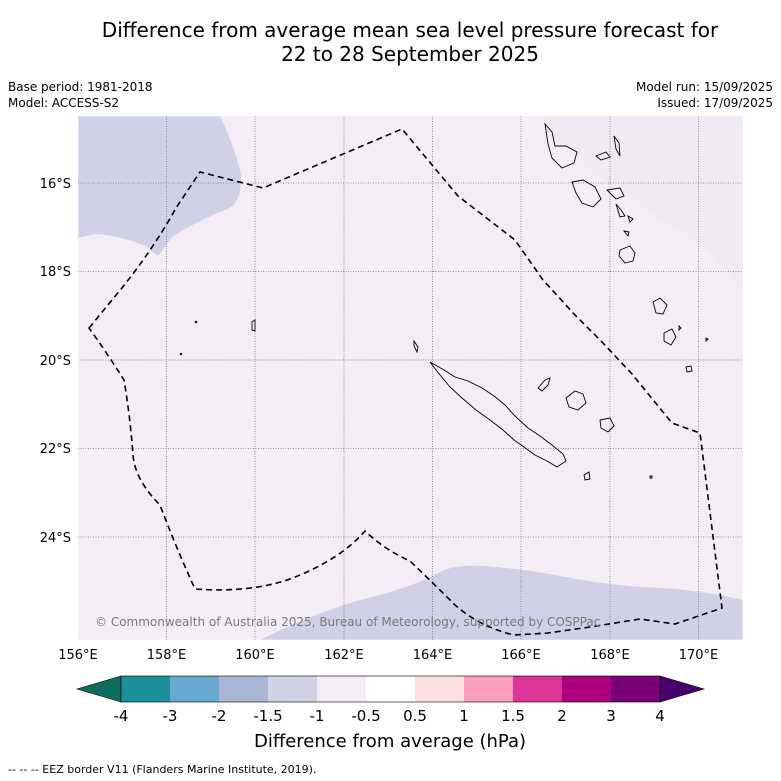 This screenshot has width=781, height=781. Describe the element at coordinates (501, 602) in the screenshot. I see `negative-anomaly-patch-south` at that location.